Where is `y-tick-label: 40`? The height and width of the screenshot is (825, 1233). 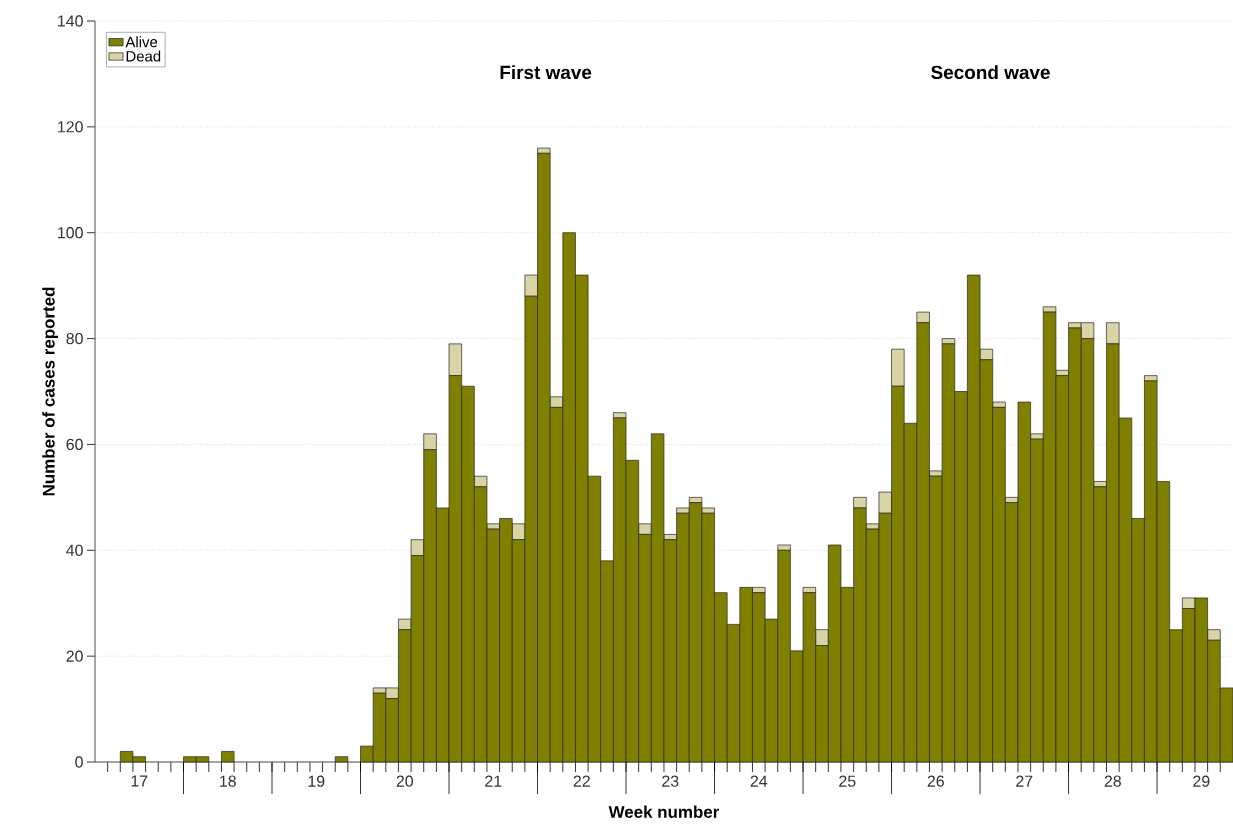
y-tick-label: 40 is located at coordinates (74, 550).